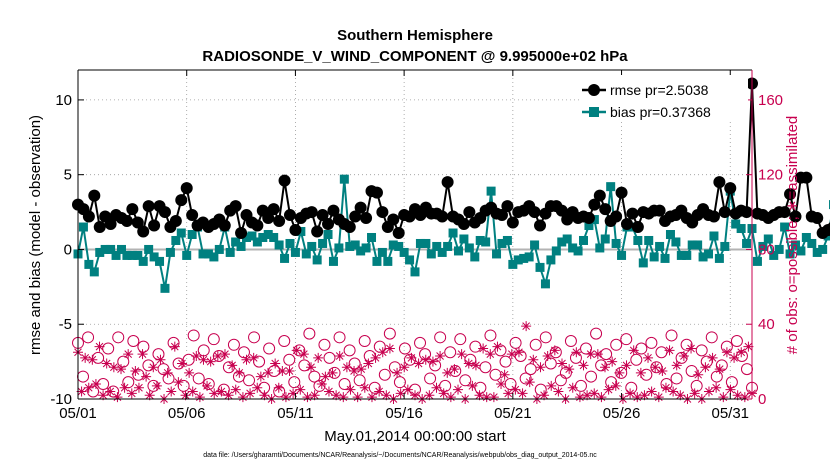  What do you see at coordinates (660, 112) in the screenshot?
I see `legend-bias-label: bias pr=0.37368` at bounding box center [660, 112].